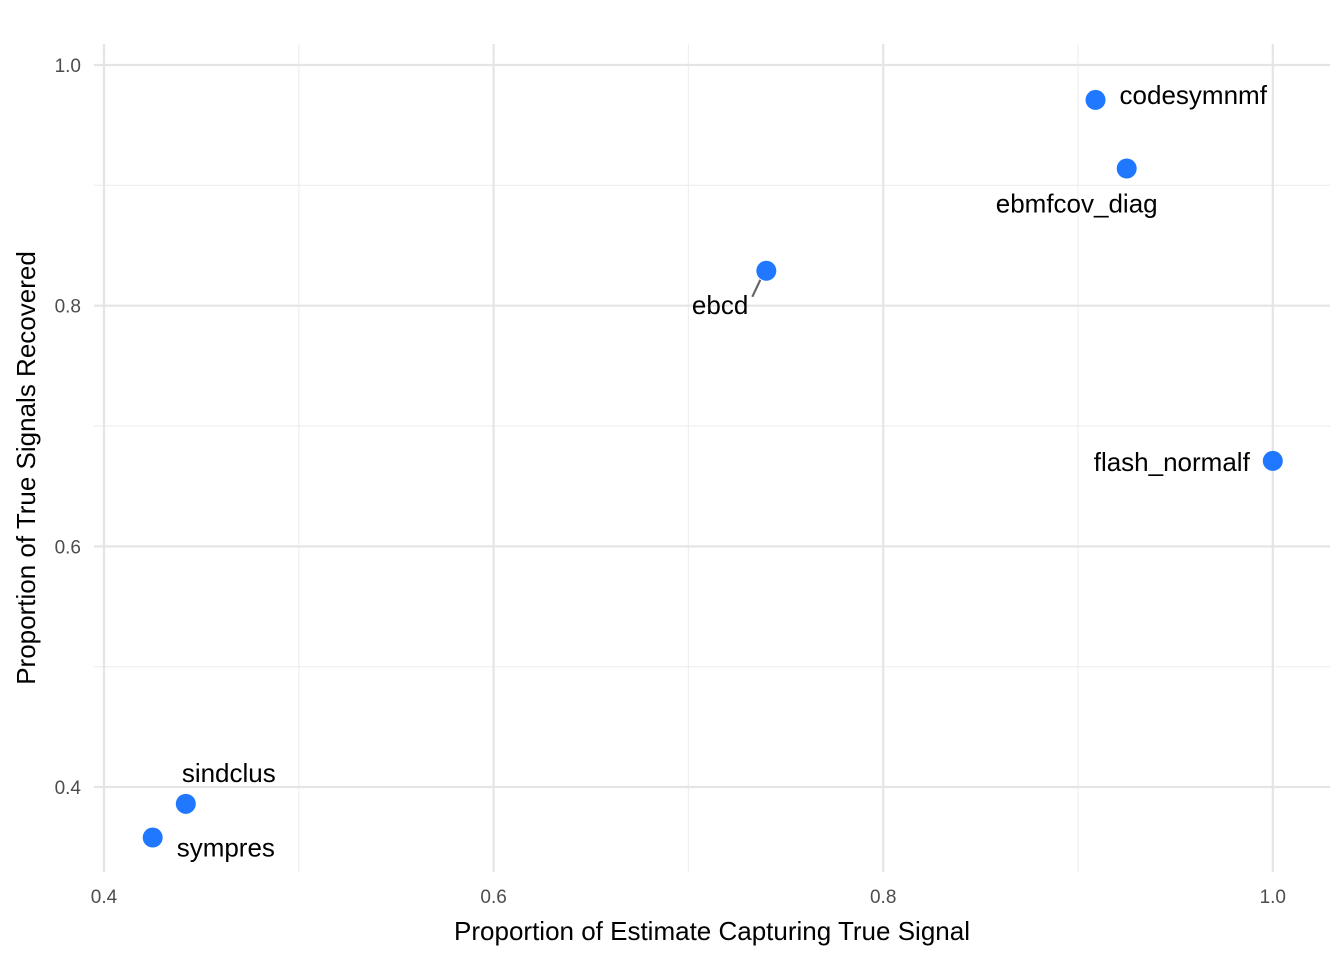 The height and width of the screenshot is (960, 1344). What do you see at coordinates (1095, 99) in the screenshot?
I see `point-codesymnmf` at bounding box center [1095, 99].